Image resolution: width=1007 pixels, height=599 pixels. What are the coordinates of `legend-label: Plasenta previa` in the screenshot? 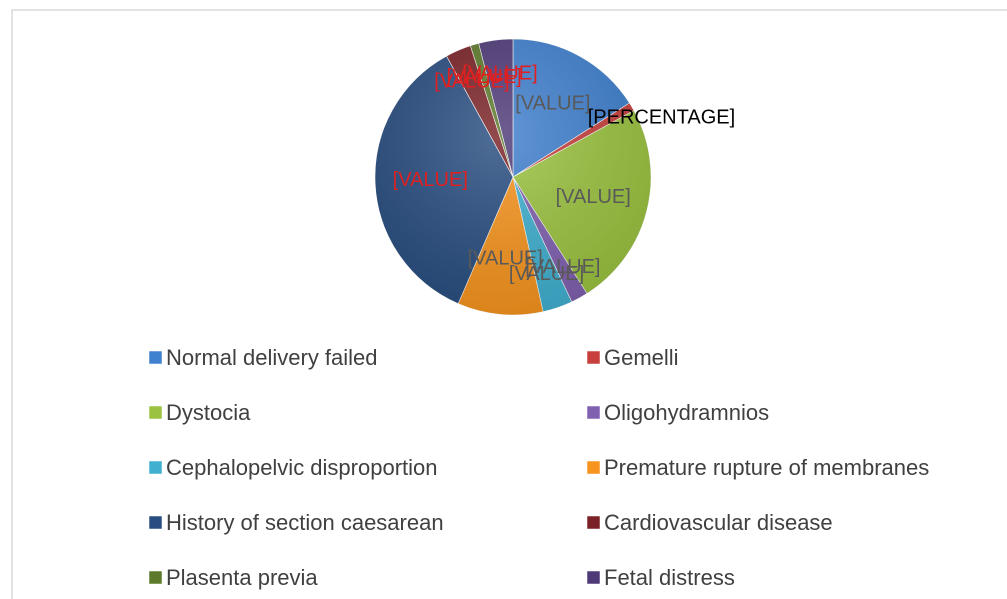 It's located at (242, 577).